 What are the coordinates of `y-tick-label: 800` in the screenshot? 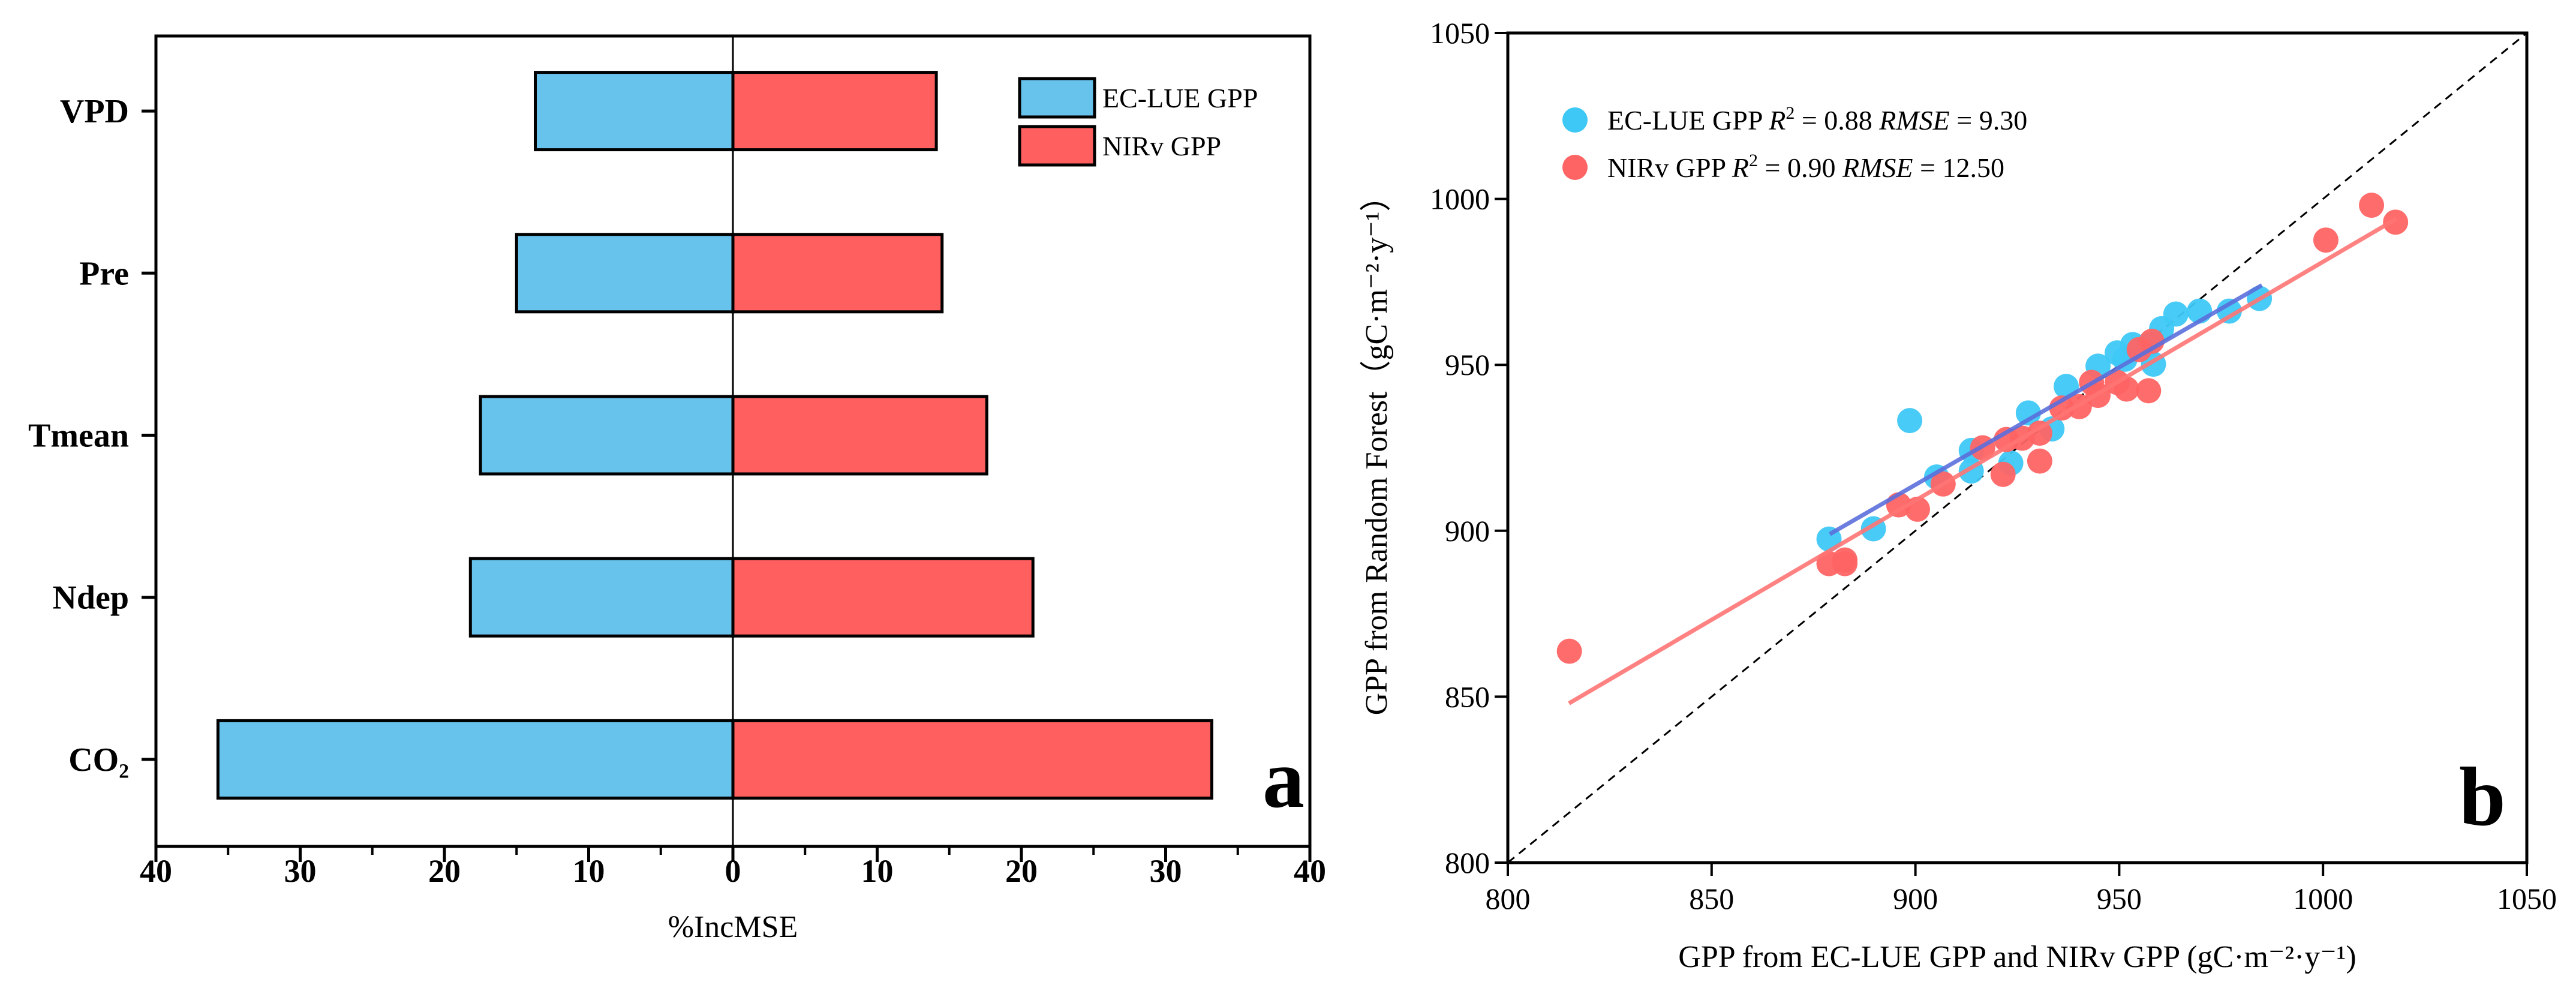 It's located at (1468, 862).